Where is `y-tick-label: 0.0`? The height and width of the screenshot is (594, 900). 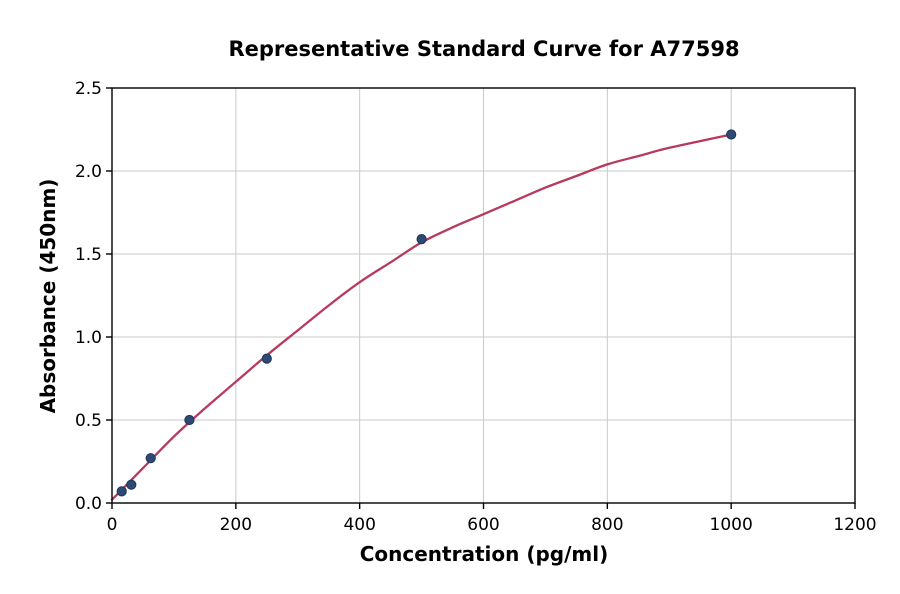 y-tick-label: 0.0 is located at coordinates (88, 504).